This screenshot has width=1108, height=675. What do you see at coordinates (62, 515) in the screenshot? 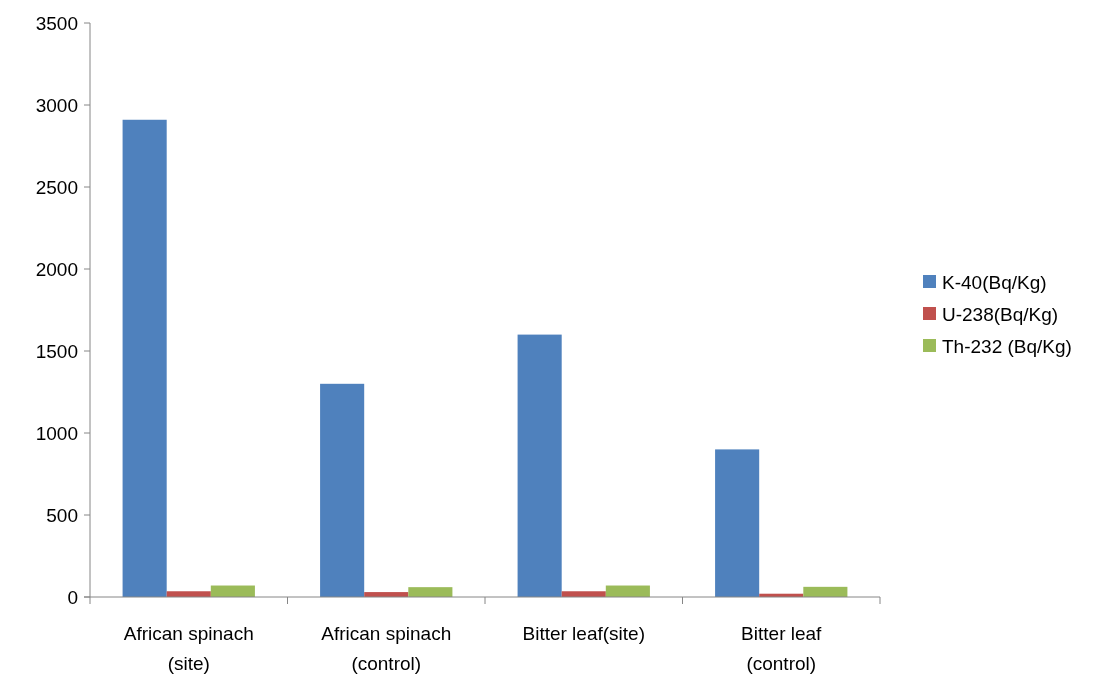
I see `y-tick-label: 500` at bounding box center [62, 515].